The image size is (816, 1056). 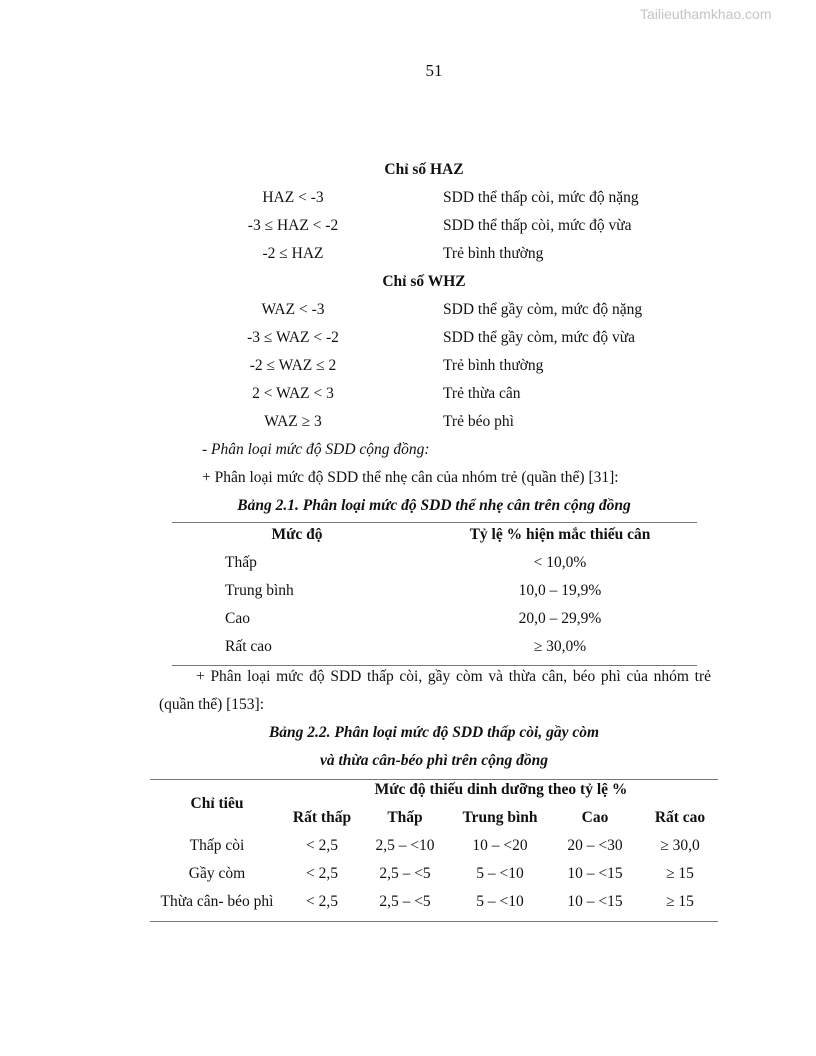 I want to click on whz-meaning: Trẻ thừa cân, so click(x=482, y=393).